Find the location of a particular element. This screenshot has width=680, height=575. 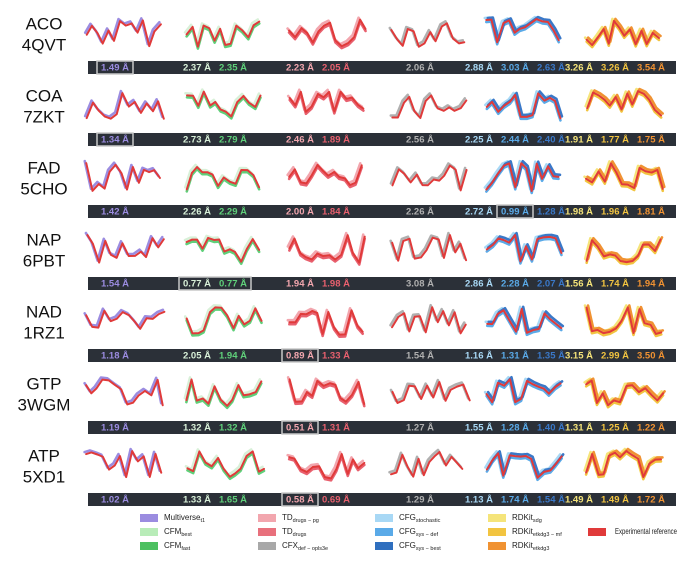

pdb-code: 3WGM is located at coordinates (44, 404).